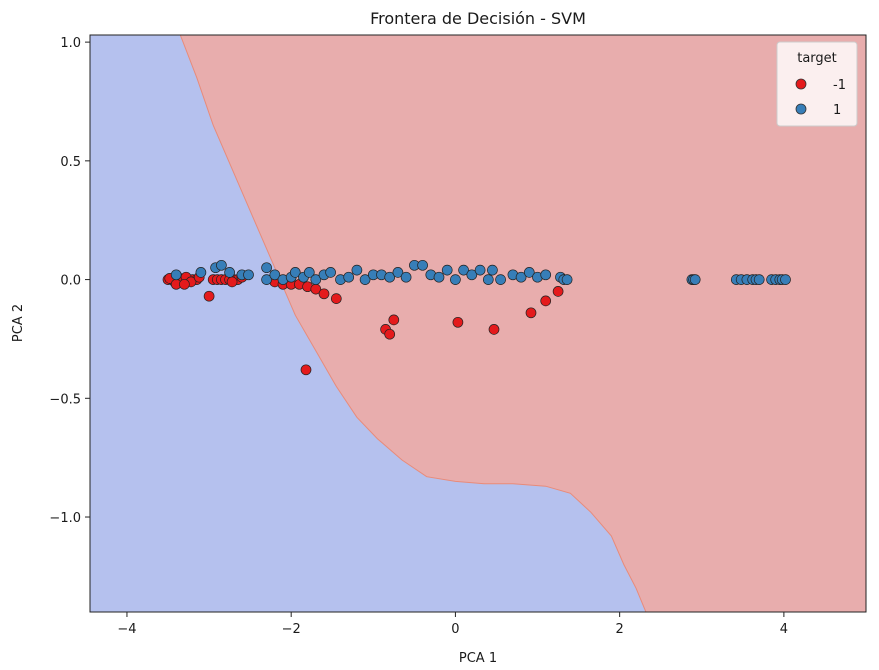 This screenshot has width=879, height=670. What do you see at coordinates (784, 629) in the screenshot?
I see `x-tick-label: 4` at bounding box center [784, 629].